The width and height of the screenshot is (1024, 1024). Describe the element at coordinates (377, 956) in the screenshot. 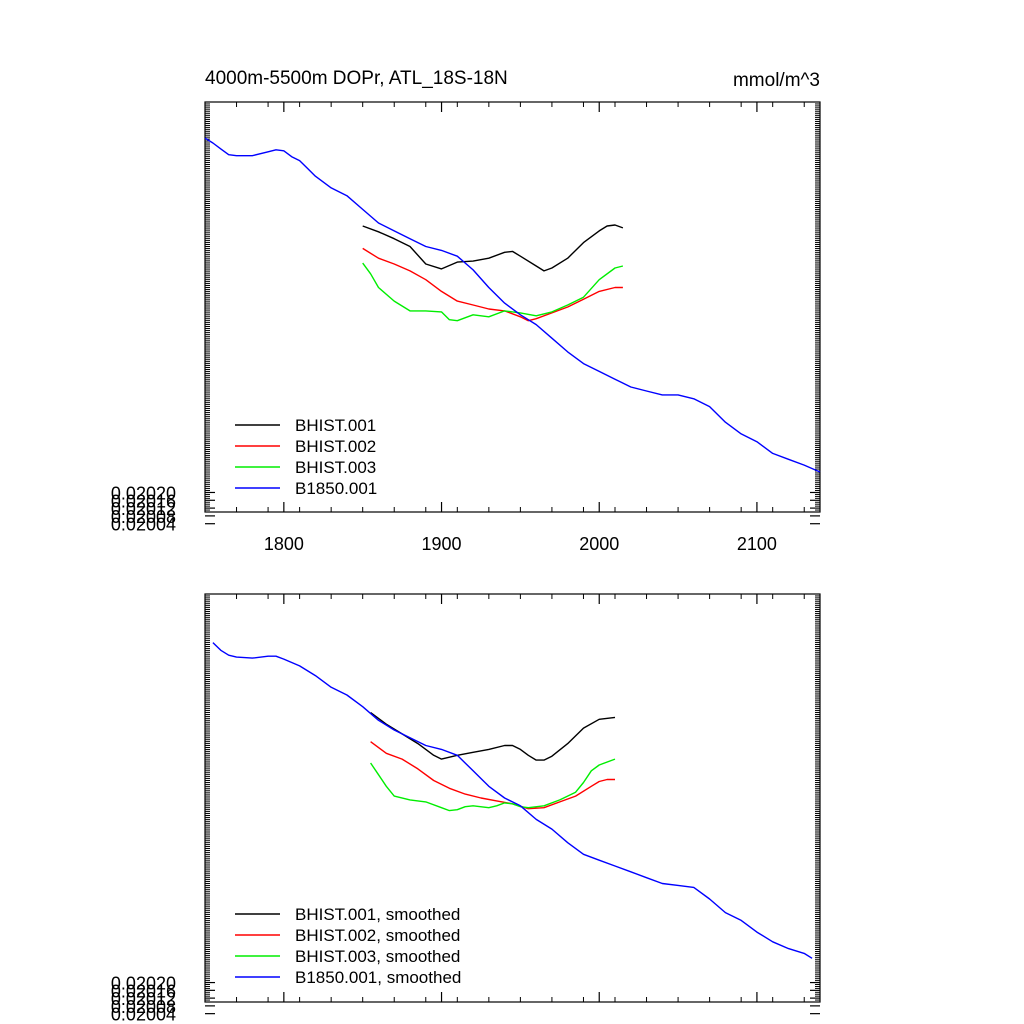

I see `legend-label: BHIST.003, smoothed` at that location.